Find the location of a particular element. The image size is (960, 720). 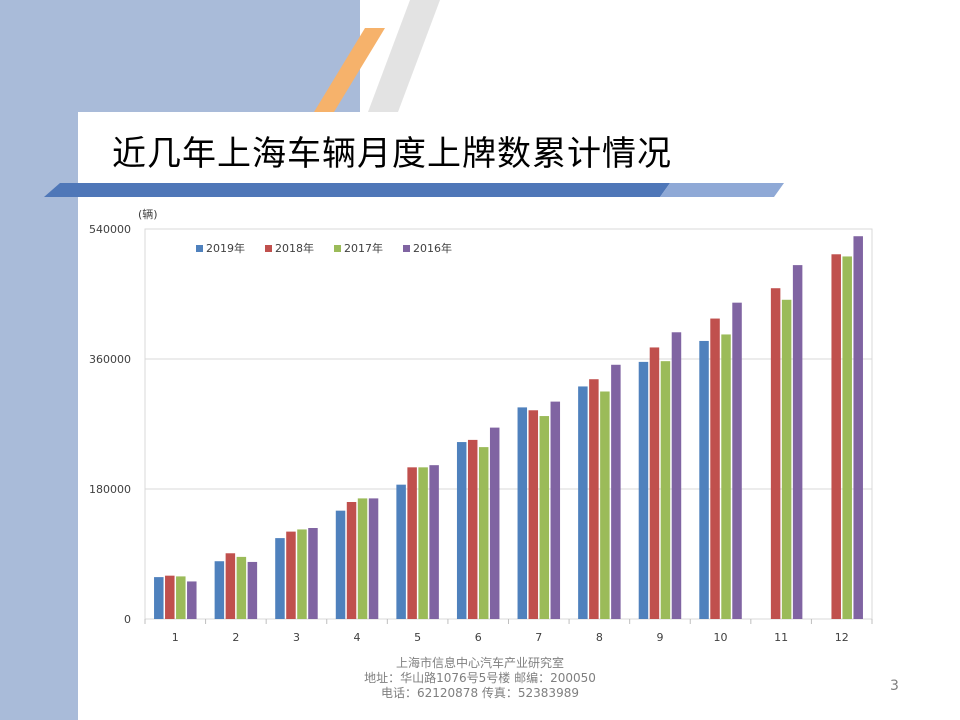

x-tick-label: 11 is located at coordinates (781, 637).